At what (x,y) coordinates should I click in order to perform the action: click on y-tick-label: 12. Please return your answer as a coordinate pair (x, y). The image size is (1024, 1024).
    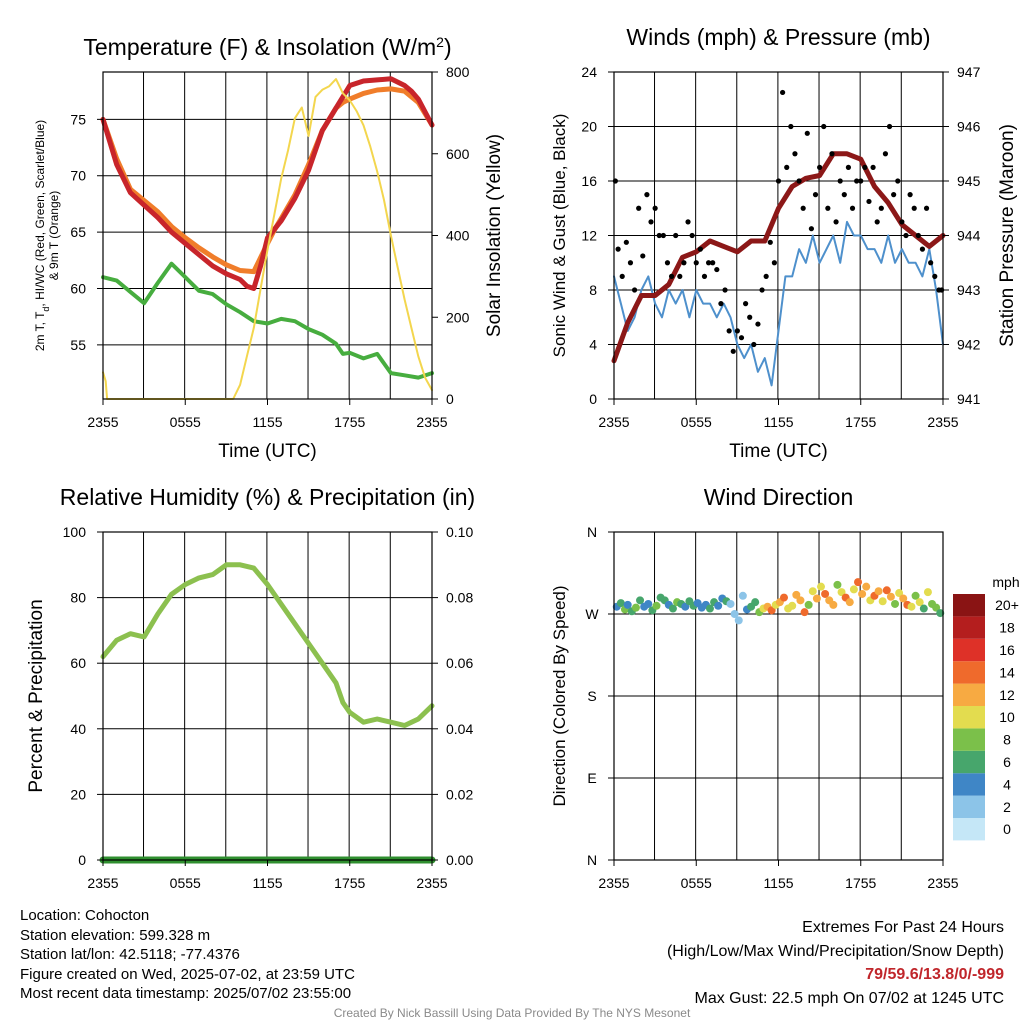
    Looking at the image, I should click on (589, 236).